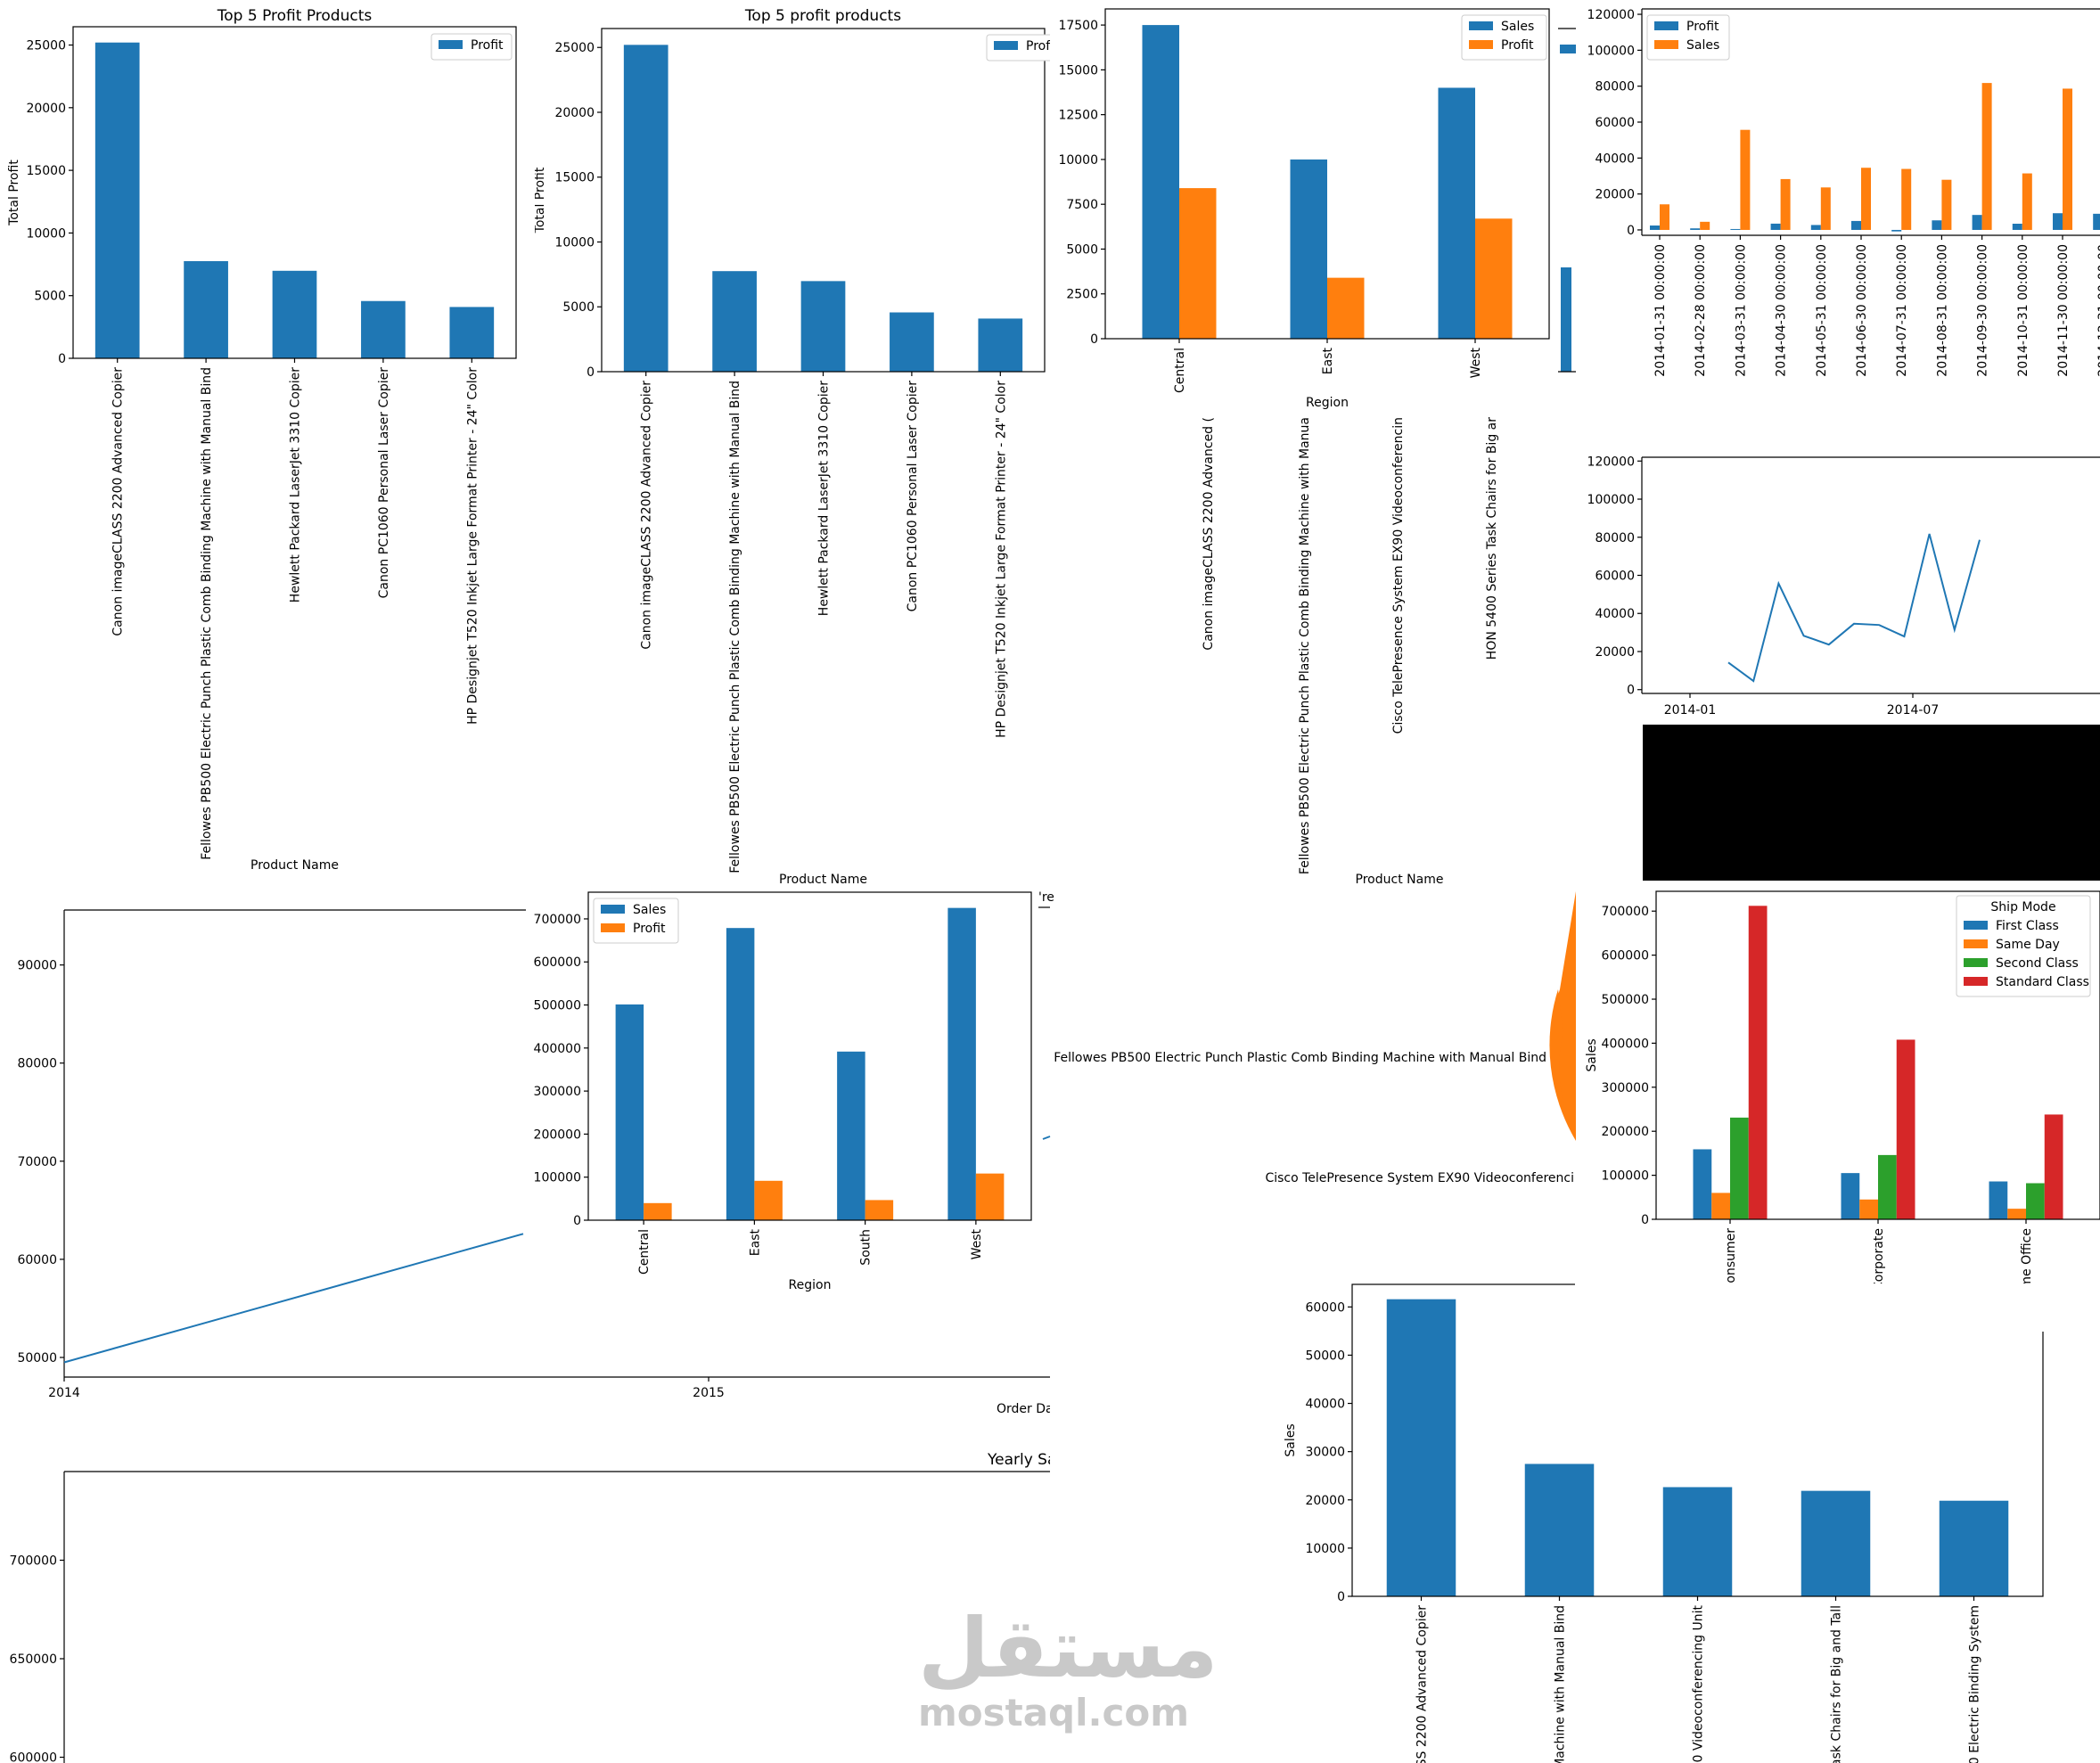 Image resolution: width=2100 pixels, height=1763 pixels. Describe the element at coordinates (1902, 310) in the screenshot. I see `monthly-profit-sales-xtick-label-6: 2014-07-31 00:00:00` at that location.